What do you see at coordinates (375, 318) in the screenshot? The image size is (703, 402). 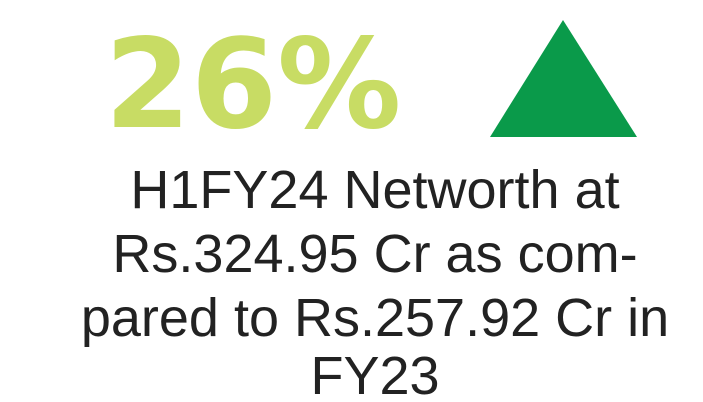 I see `description-line: pared to Rs.257.92 Cr in` at bounding box center [375, 318].